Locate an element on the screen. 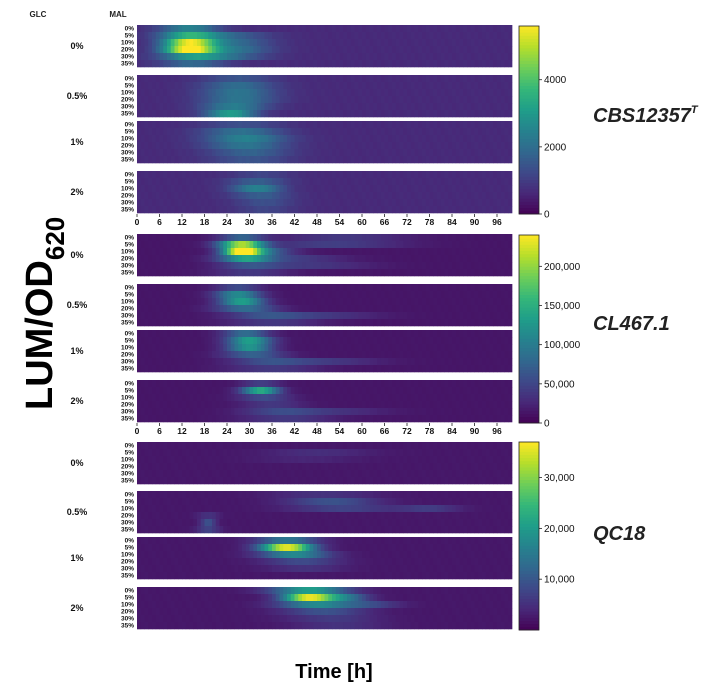  condition-panel: 0%0%5%10%20%30%35% is located at coordinates (291, 255).